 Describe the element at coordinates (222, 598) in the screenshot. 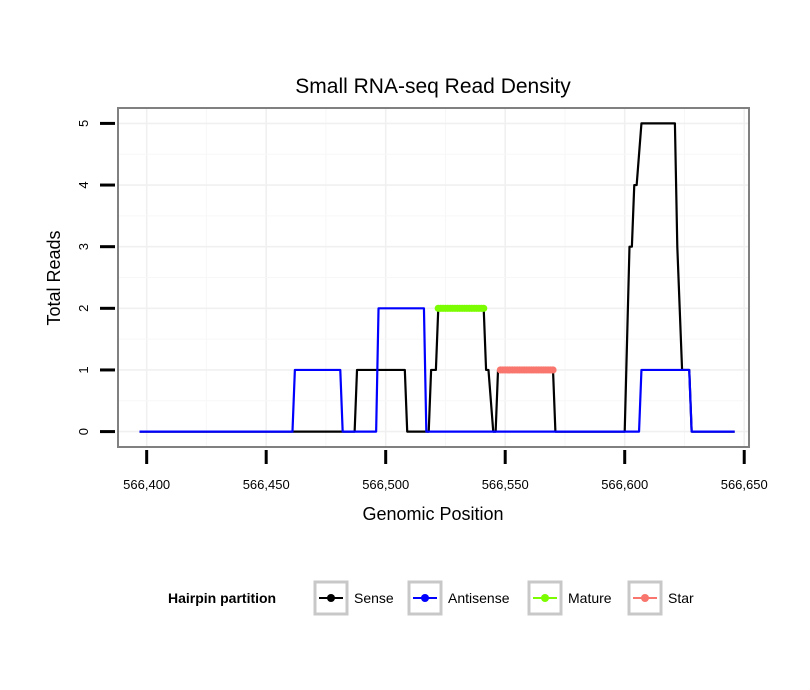

I see `legend-title: Hairpin partition` at that location.